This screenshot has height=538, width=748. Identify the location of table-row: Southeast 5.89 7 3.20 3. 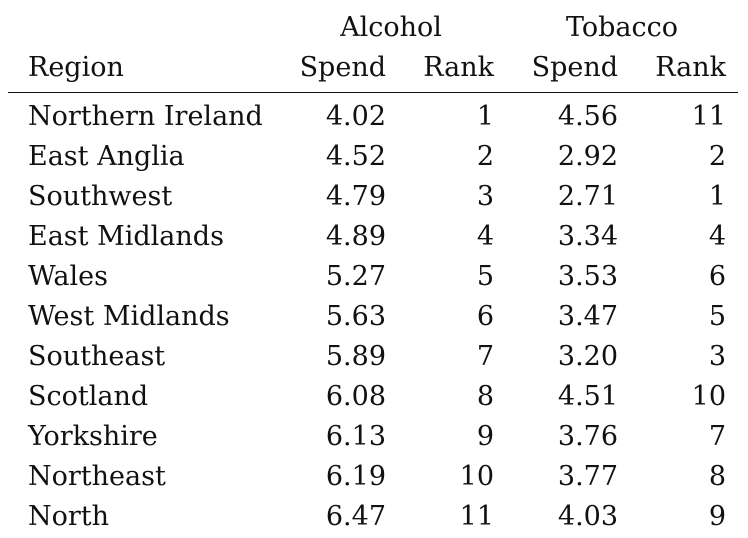
(373, 357).